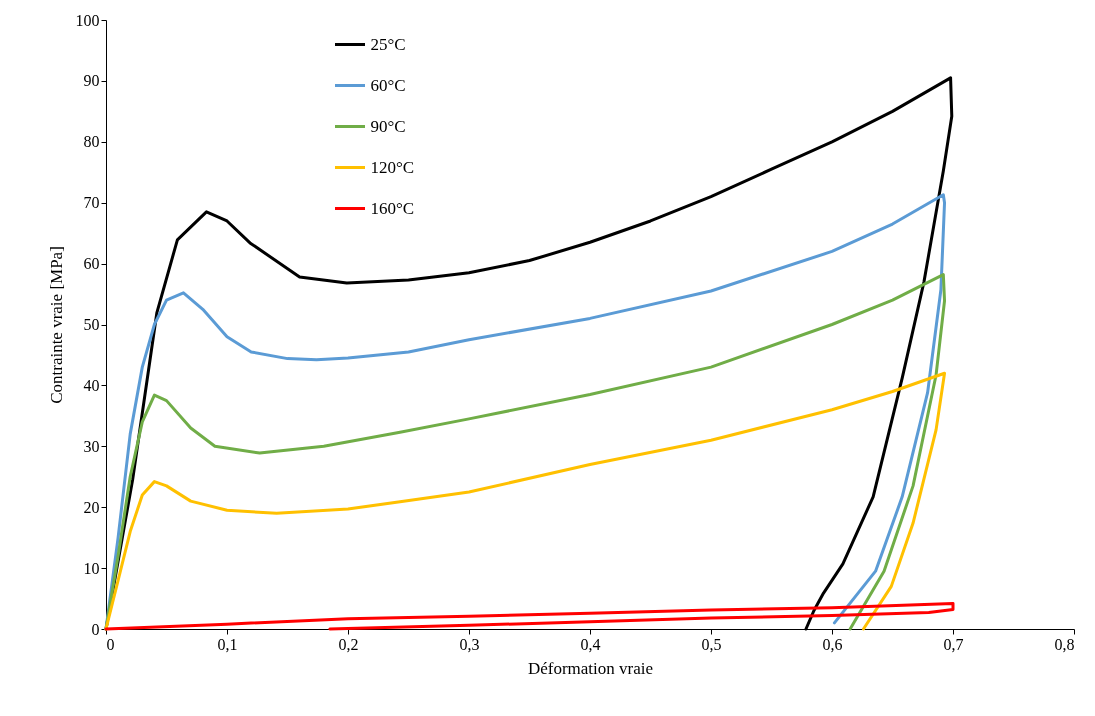 The image size is (1095, 716). Describe the element at coordinates (1064, 644) in the screenshot. I see `x-tick-label: 0,8` at that location.